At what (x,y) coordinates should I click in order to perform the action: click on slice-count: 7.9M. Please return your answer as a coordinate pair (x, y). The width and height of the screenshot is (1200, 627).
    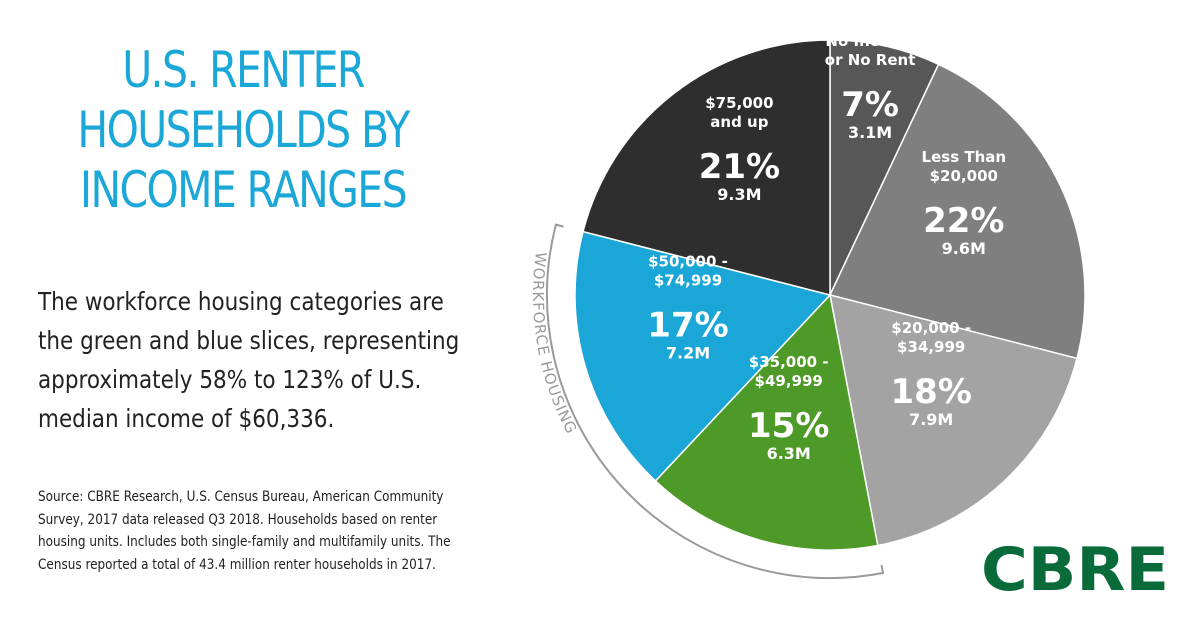
    Looking at the image, I should click on (931, 419).